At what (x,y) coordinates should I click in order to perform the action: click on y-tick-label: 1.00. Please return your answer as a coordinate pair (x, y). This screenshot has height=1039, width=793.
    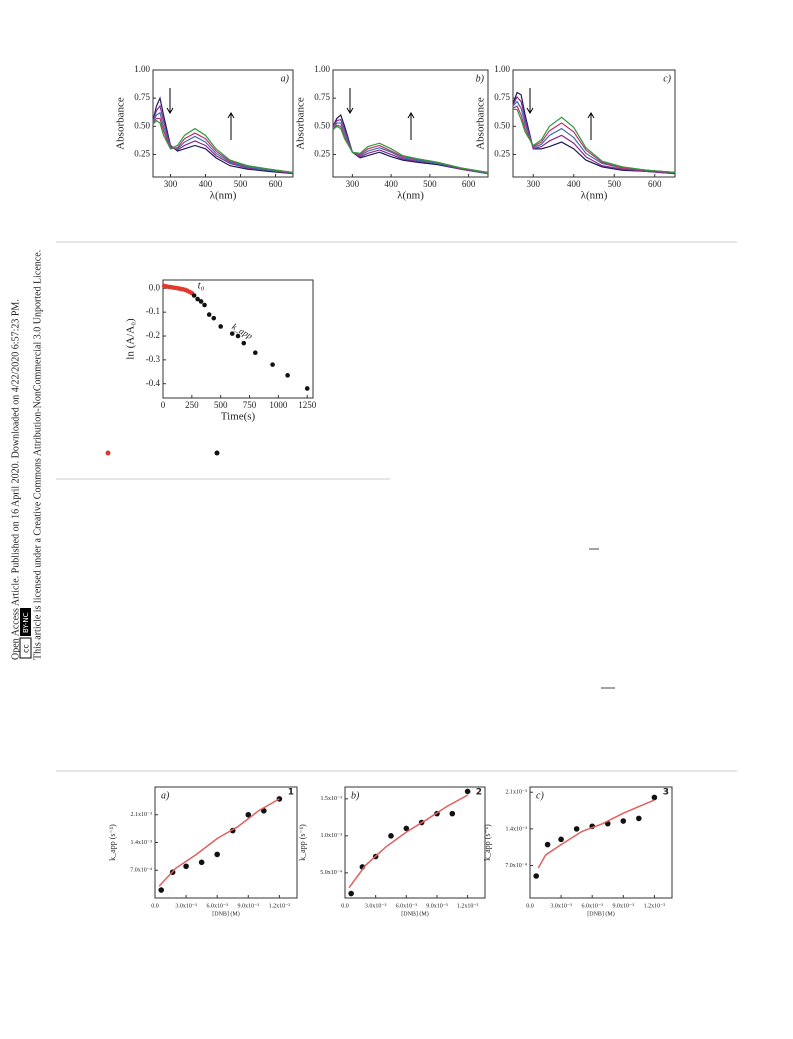
    Looking at the image, I should click on (502, 69).